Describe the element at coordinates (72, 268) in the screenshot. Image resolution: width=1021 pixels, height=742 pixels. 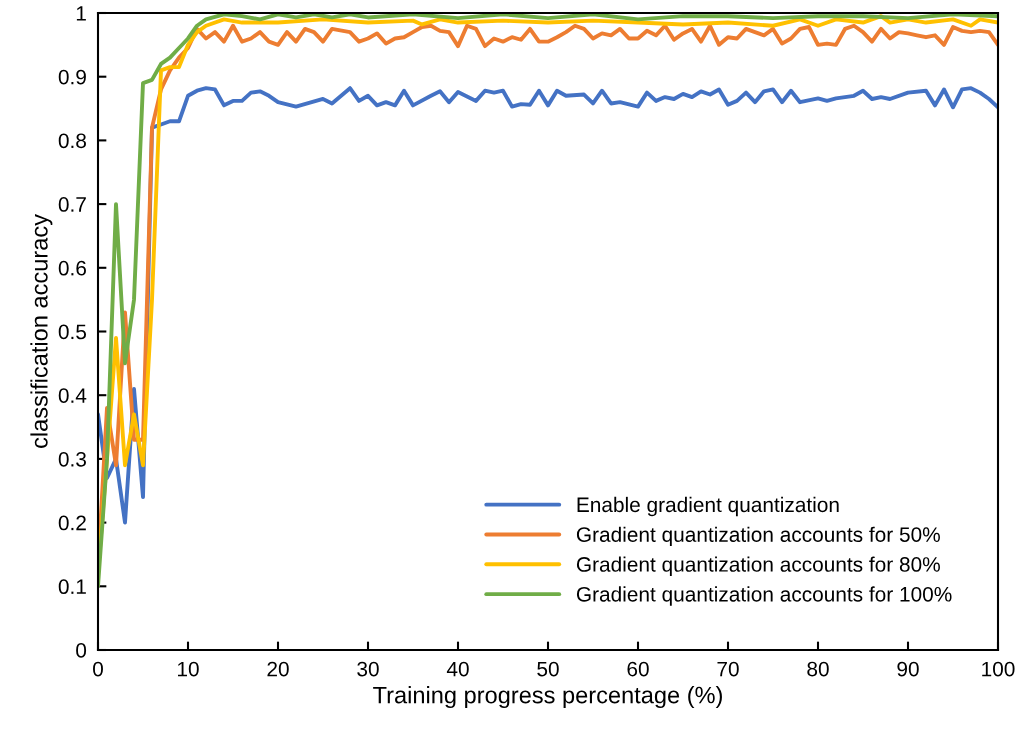
I see `y-tick-label: 0.6` at that location.